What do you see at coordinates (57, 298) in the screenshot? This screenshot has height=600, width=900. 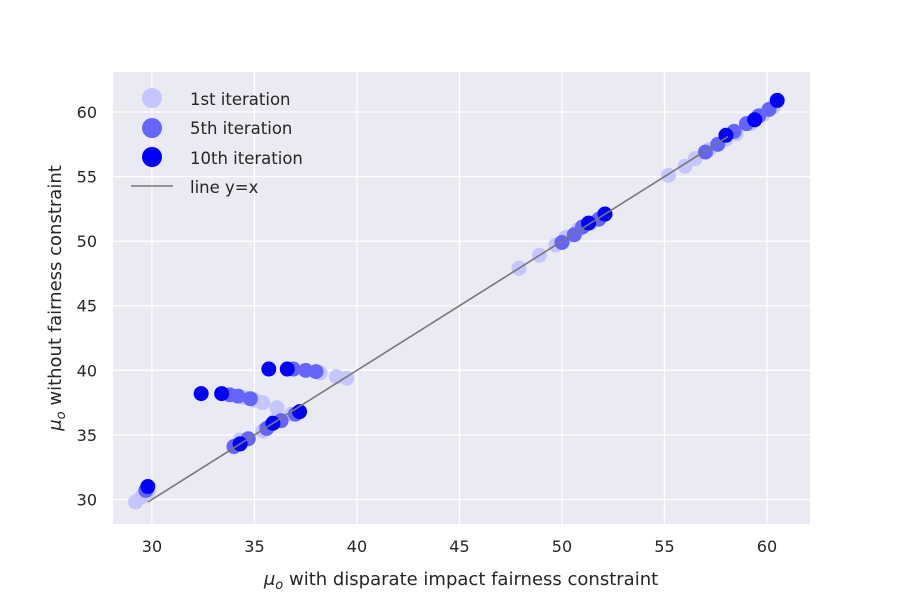 I see `y-axis-label: μo without fairness constraint` at bounding box center [57, 298].